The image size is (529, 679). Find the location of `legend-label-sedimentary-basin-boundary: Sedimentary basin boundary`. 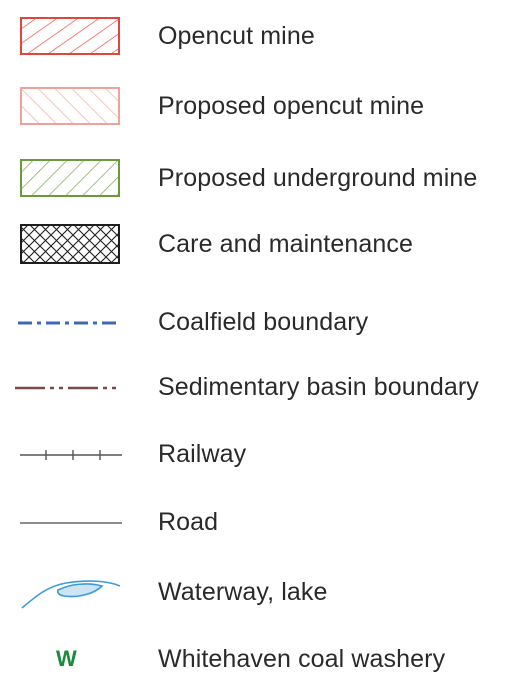

legend-label-sedimentary-basin-boundary: Sedimentary basin boundary is located at coordinates (318, 387).